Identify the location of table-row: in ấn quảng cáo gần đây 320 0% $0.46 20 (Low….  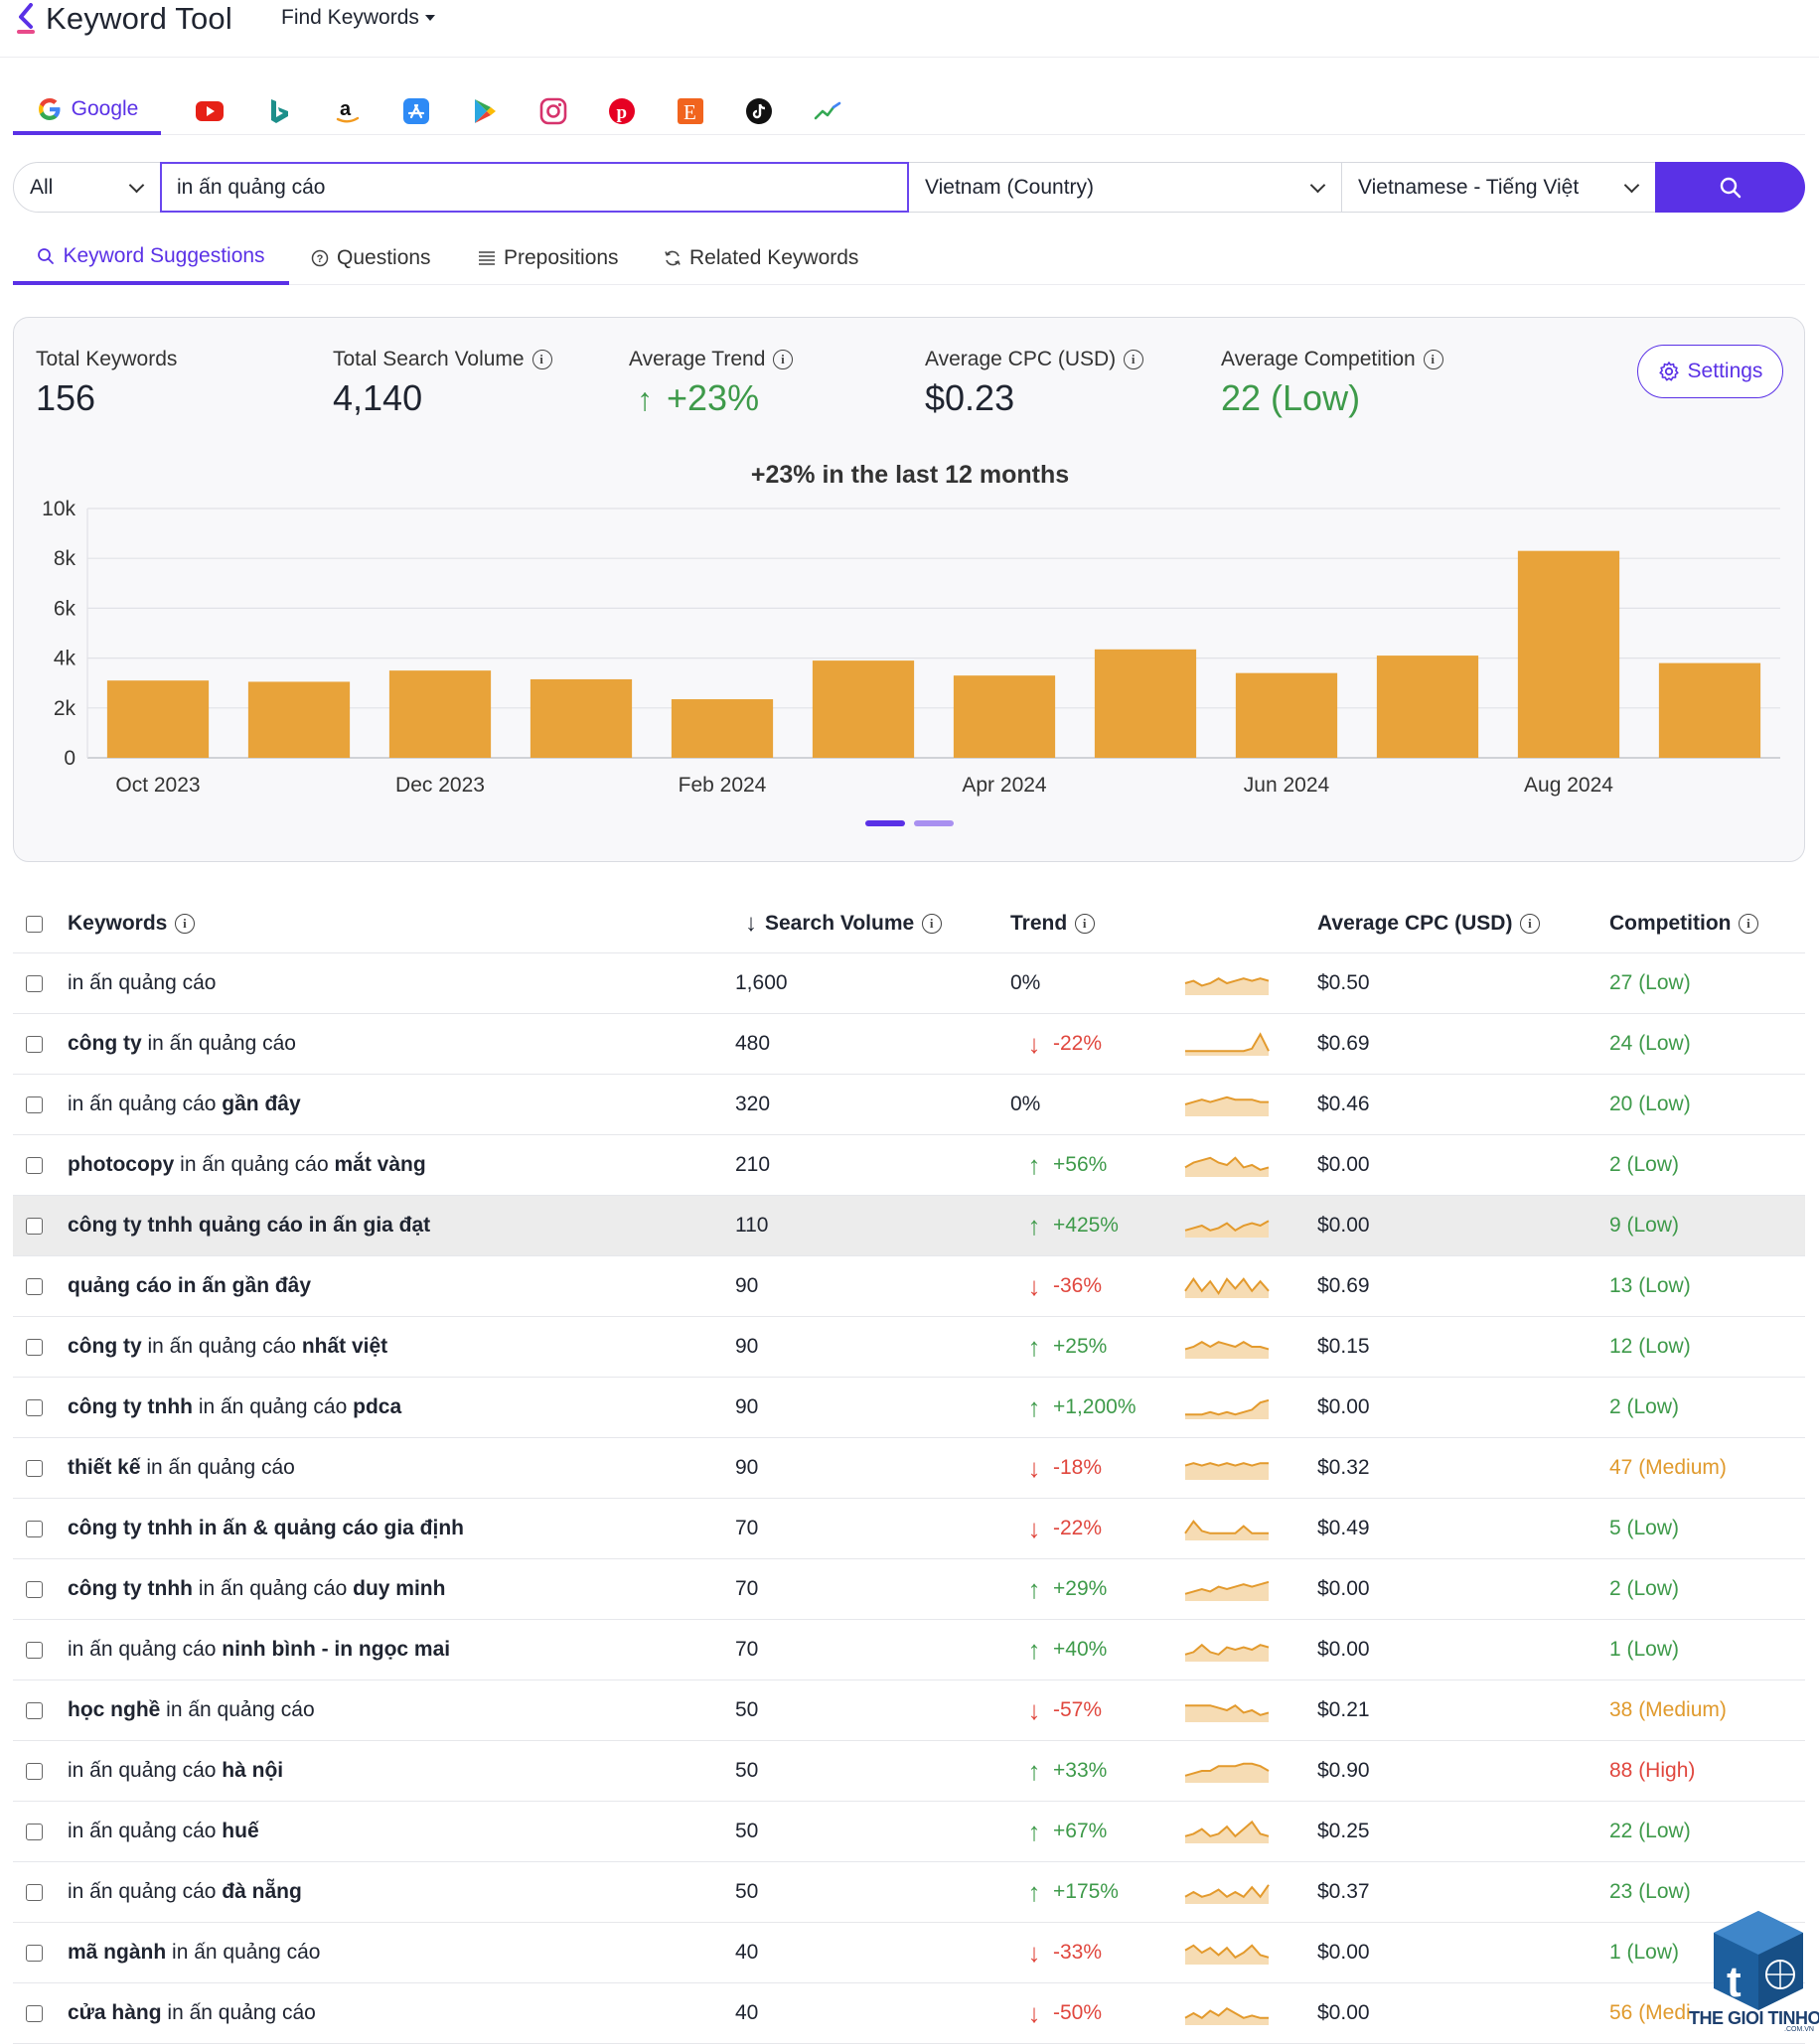
(909, 1105).